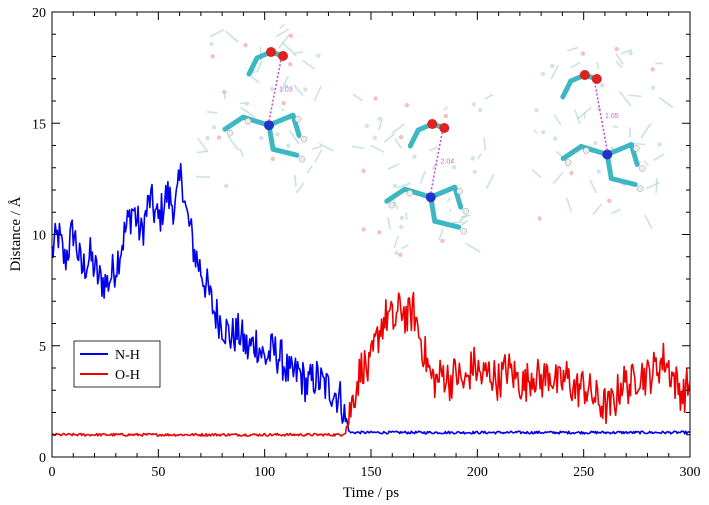 This screenshot has height=505, width=709. What do you see at coordinates (601, 116) in the screenshot?
I see `hydrogen-bond-dashed` at bounding box center [601, 116].